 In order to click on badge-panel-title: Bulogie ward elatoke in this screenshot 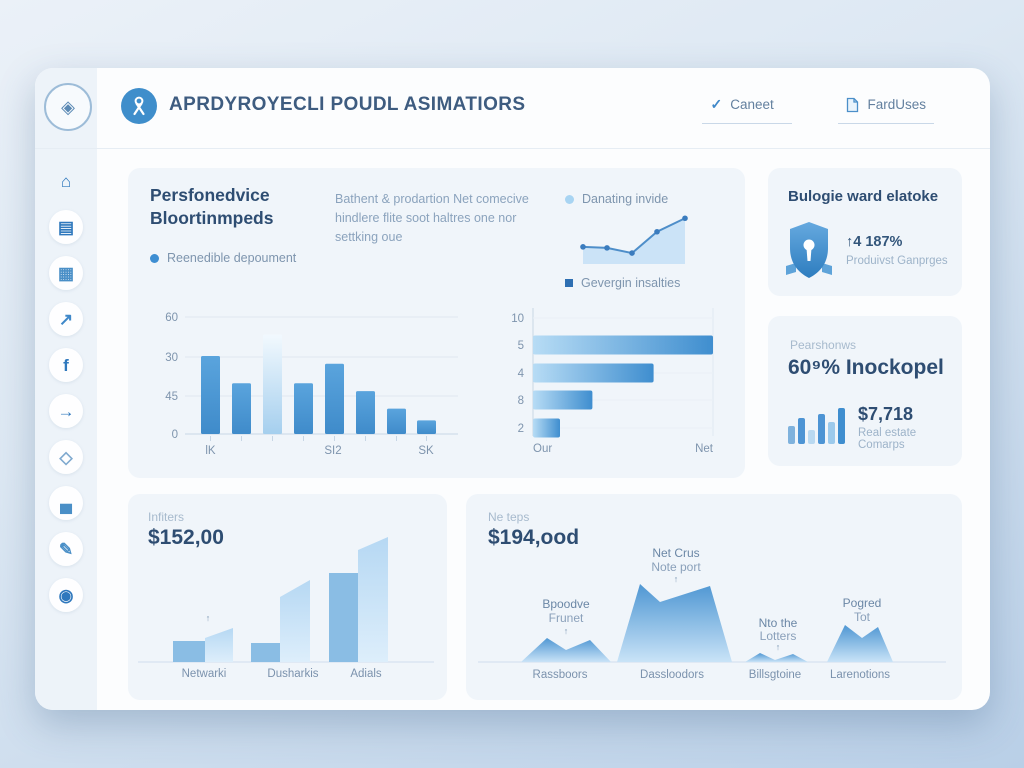, I will do `click(863, 196)`.